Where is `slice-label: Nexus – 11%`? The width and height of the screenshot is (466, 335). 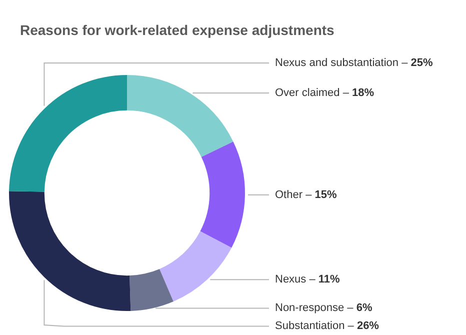
slice-label: Nexus – 11% is located at coordinates (307, 280).